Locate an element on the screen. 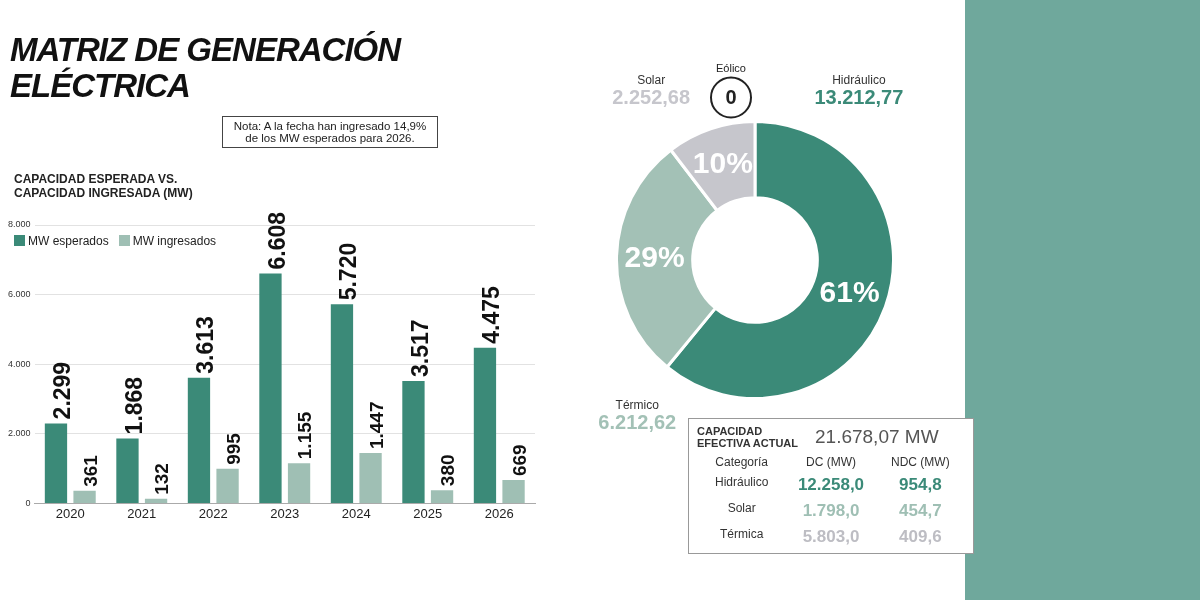 This screenshot has height=600, width=1200. text: 61% is located at coordinates (849, 292).